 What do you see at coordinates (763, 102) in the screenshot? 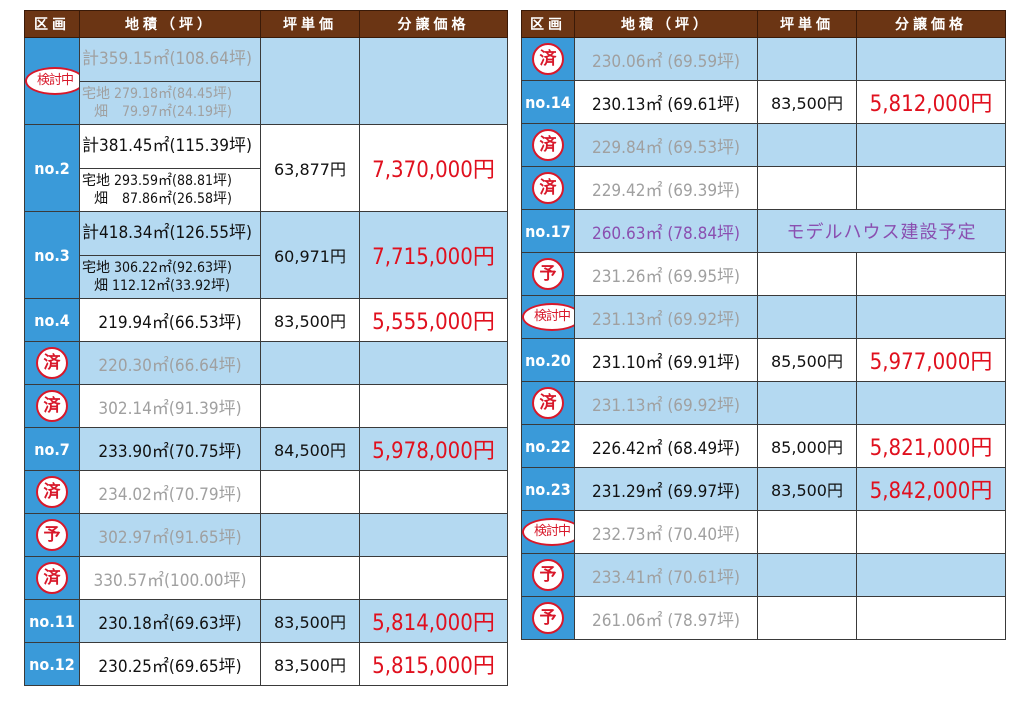
I see `lot-row: no.14 230.13㎡ (69.61坪) 83,500円 5,812,000円` at bounding box center [763, 102].